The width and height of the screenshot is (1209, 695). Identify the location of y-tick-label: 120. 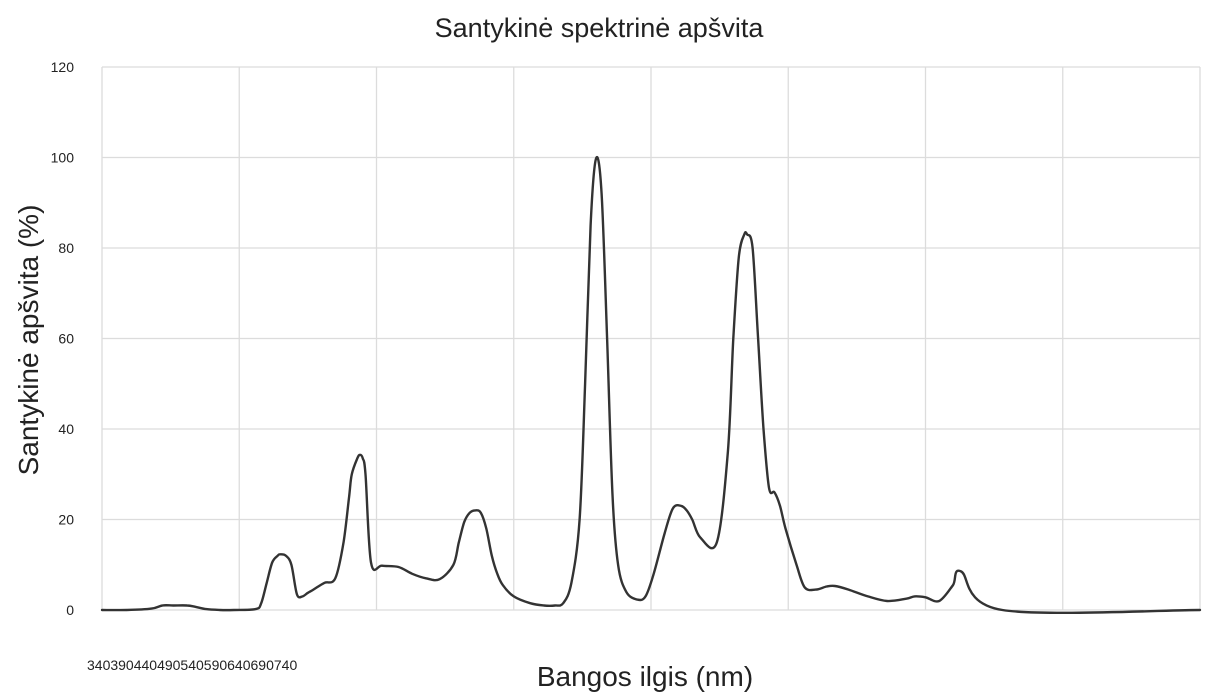
(63, 67).